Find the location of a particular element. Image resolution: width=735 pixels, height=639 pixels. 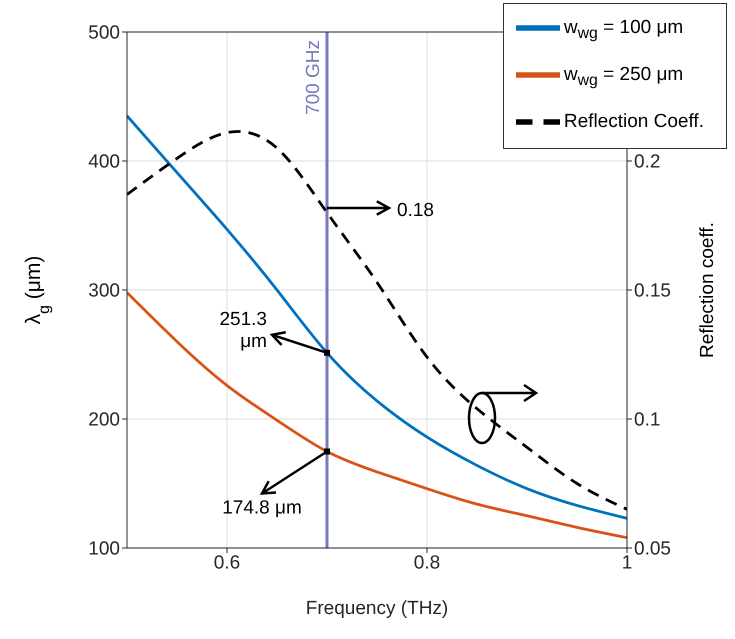

legend-label: w$_{wg}$ = 250 μm is located at coordinates (624, 76).